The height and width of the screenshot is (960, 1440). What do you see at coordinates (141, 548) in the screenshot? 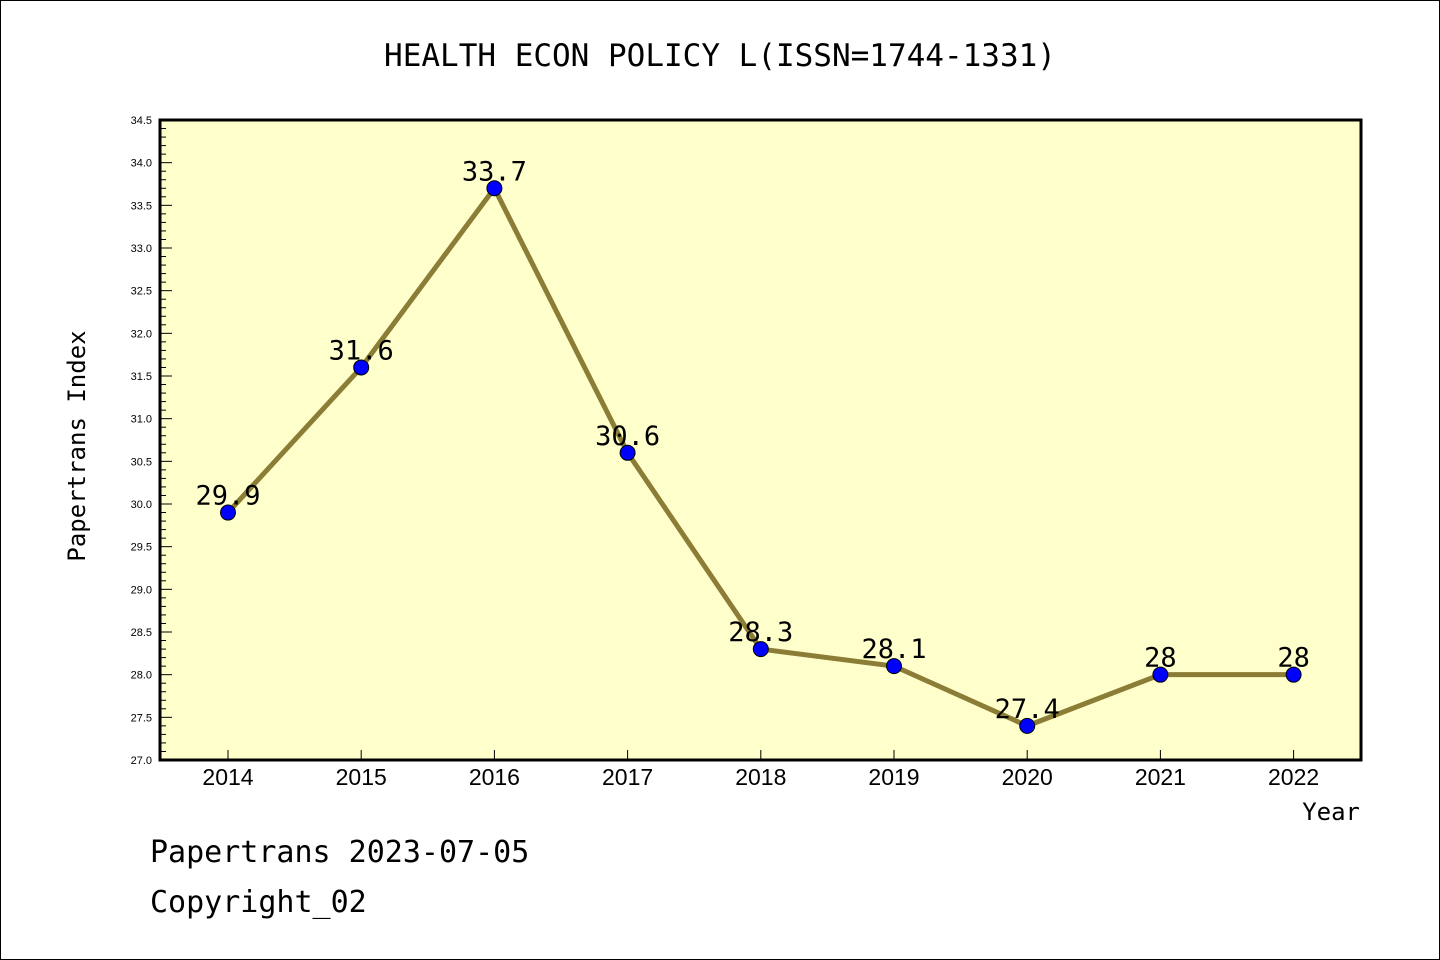
I see `y-tick-label: 29.5` at bounding box center [141, 548].